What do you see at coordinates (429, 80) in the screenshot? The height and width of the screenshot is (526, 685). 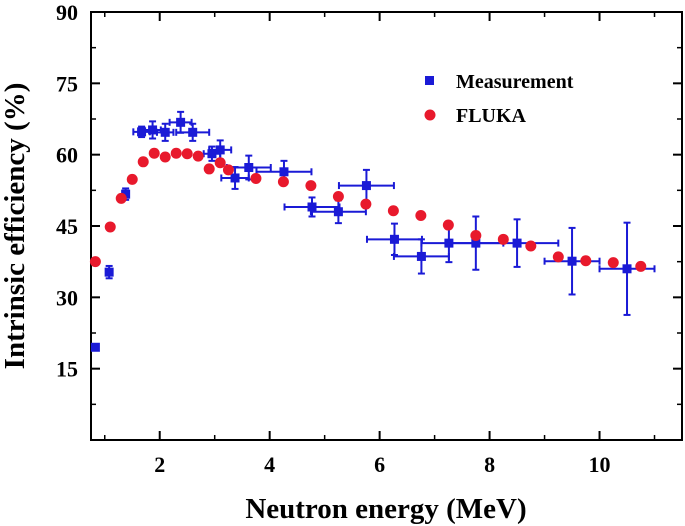 I see `legend-measurement-marker` at bounding box center [429, 80].